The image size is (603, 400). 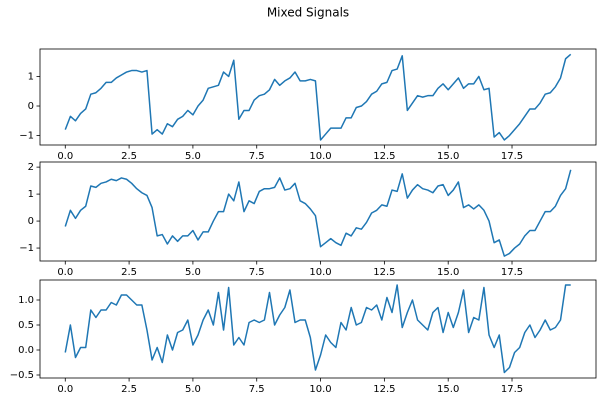 I want to click on y-tick-label: 2, so click(x=31, y=167).